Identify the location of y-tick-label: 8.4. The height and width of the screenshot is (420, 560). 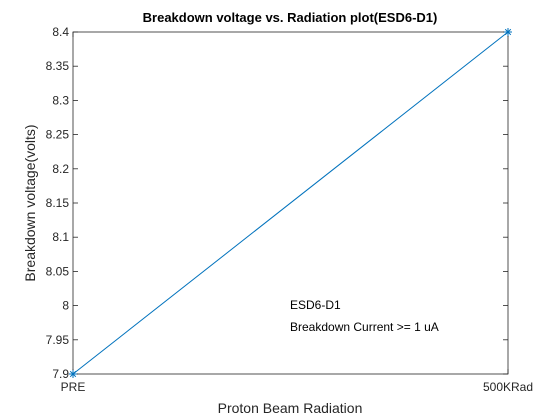
(60, 32).